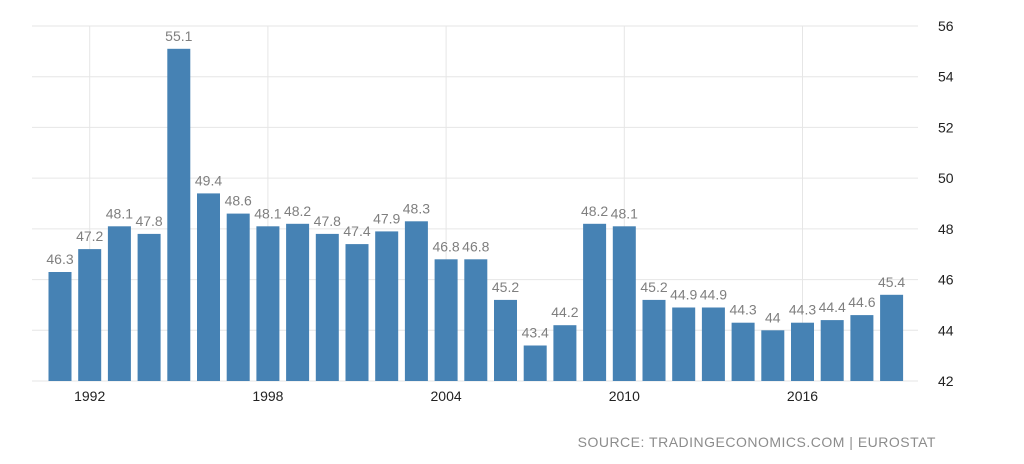 The width and height of the screenshot is (1024, 464). Describe the element at coordinates (208, 180) in the screenshot. I see `data-label: 49.4` at that location.